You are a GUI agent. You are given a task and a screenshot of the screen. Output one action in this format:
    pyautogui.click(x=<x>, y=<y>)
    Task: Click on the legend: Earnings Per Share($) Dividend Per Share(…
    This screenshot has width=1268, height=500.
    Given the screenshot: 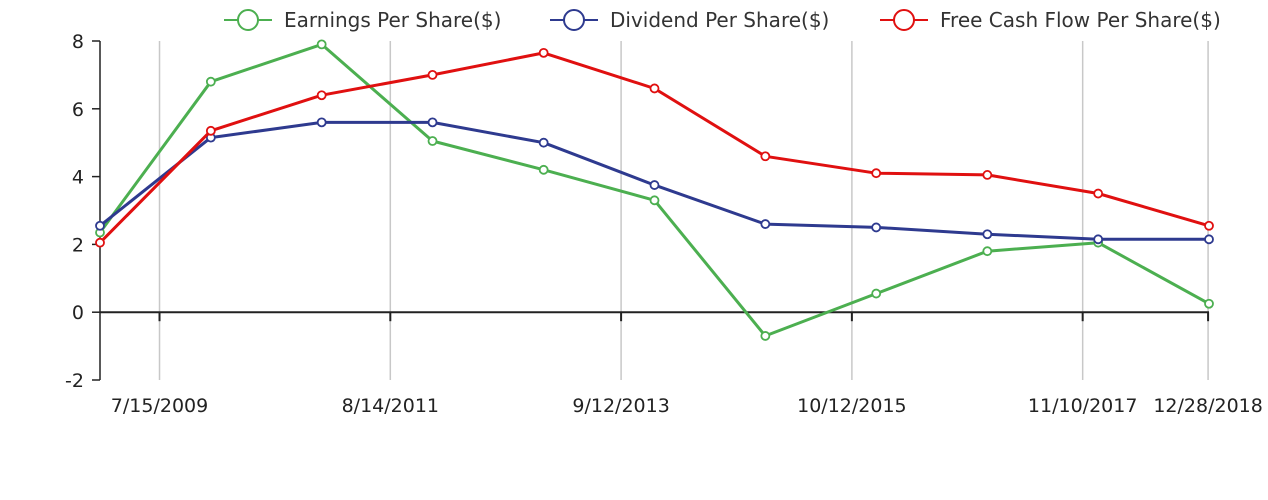 What is the action you would take?
    pyautogui.click(x=722, y=20)
    